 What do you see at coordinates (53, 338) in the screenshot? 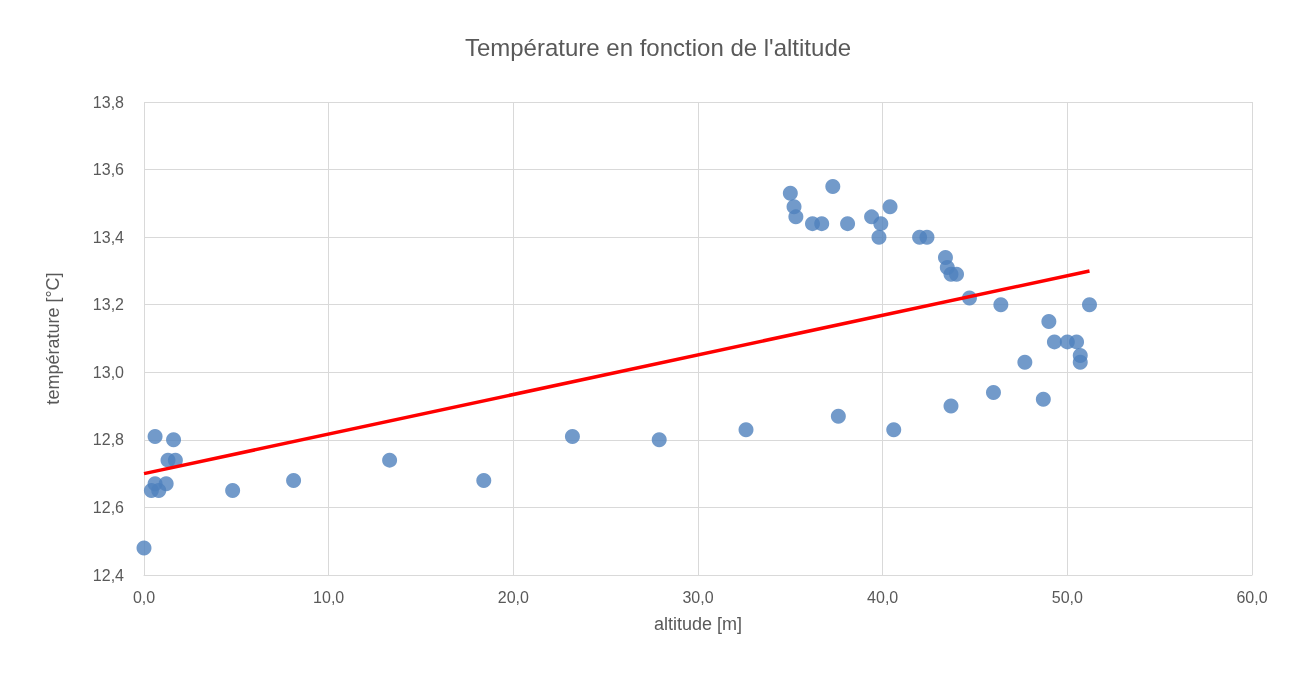
I see `y-axis-title: température [°C]` at bounding box center [53, 338].